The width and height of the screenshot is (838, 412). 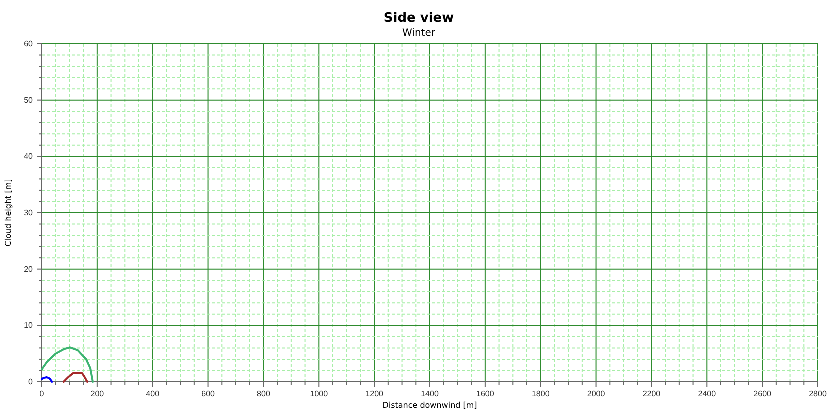 What do you see at coordinates (264, 394) in the screenshot?
I see `x-tick-label: 800` at bounding box center [264, 394].